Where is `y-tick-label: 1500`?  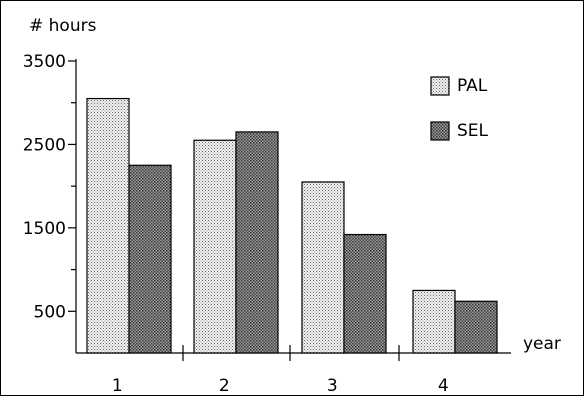
y-tick-label: 1500 is located at coordinates (44, 229).